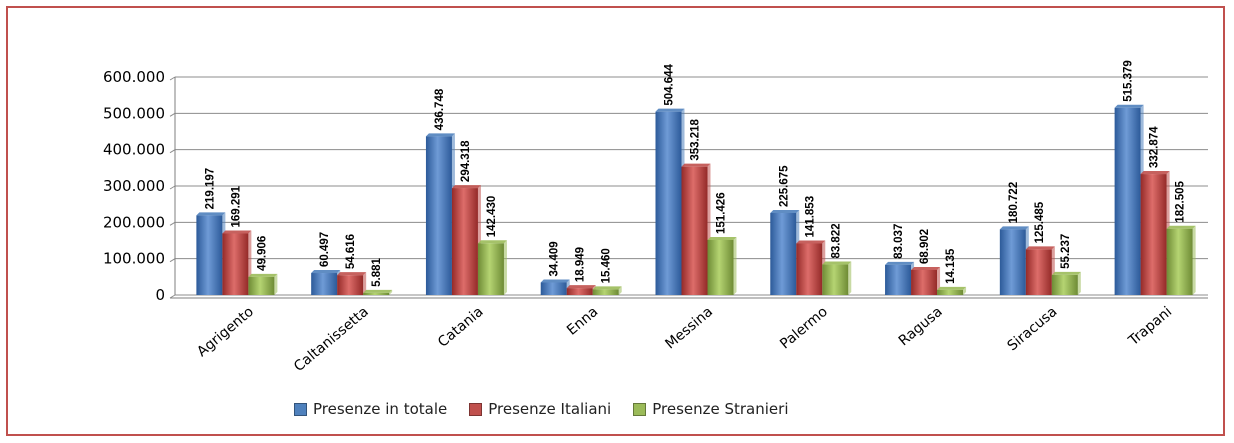 The height and width of the screenshot is (443, 1234). I want to click on data-label: 49.906, so click(262, 253).